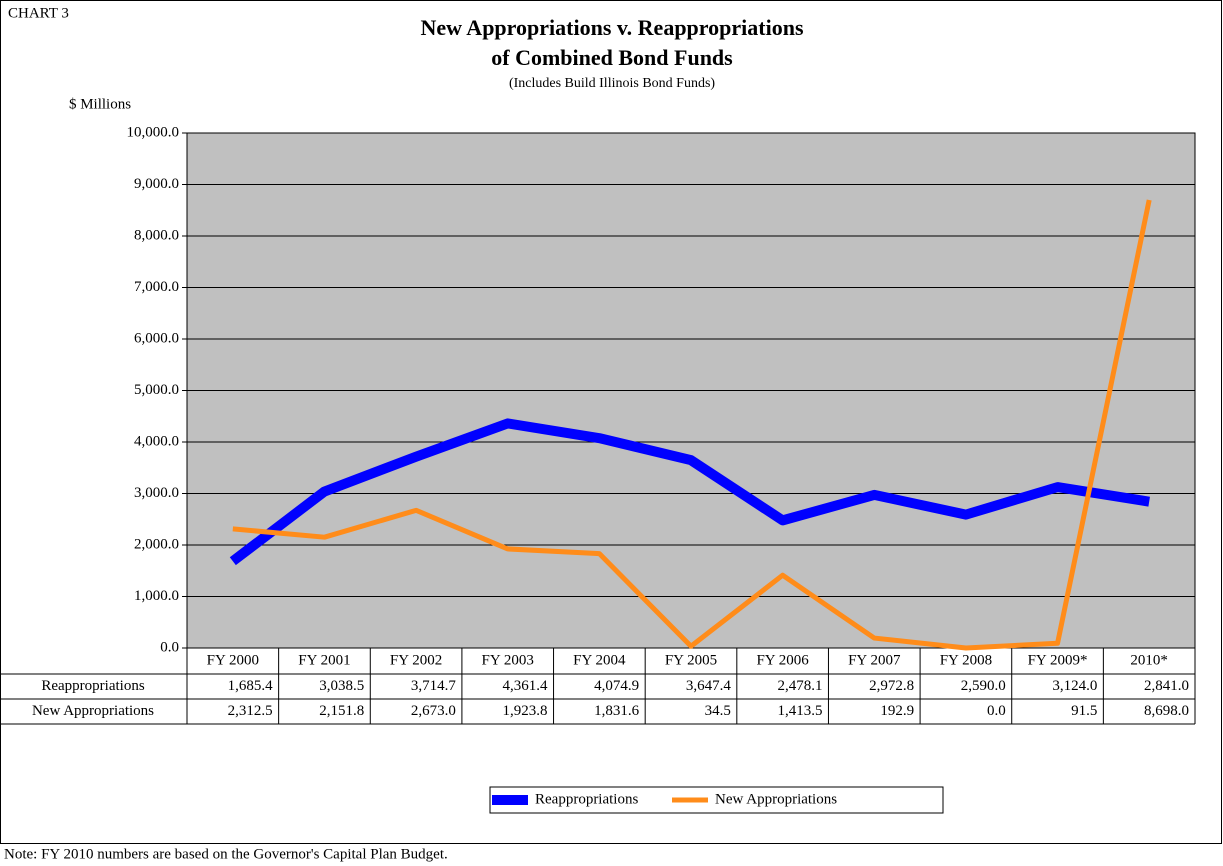 The width and height of the screenshot is (1223, 866). I want to click on table-cell: 1,413.5, so click(799, 711).